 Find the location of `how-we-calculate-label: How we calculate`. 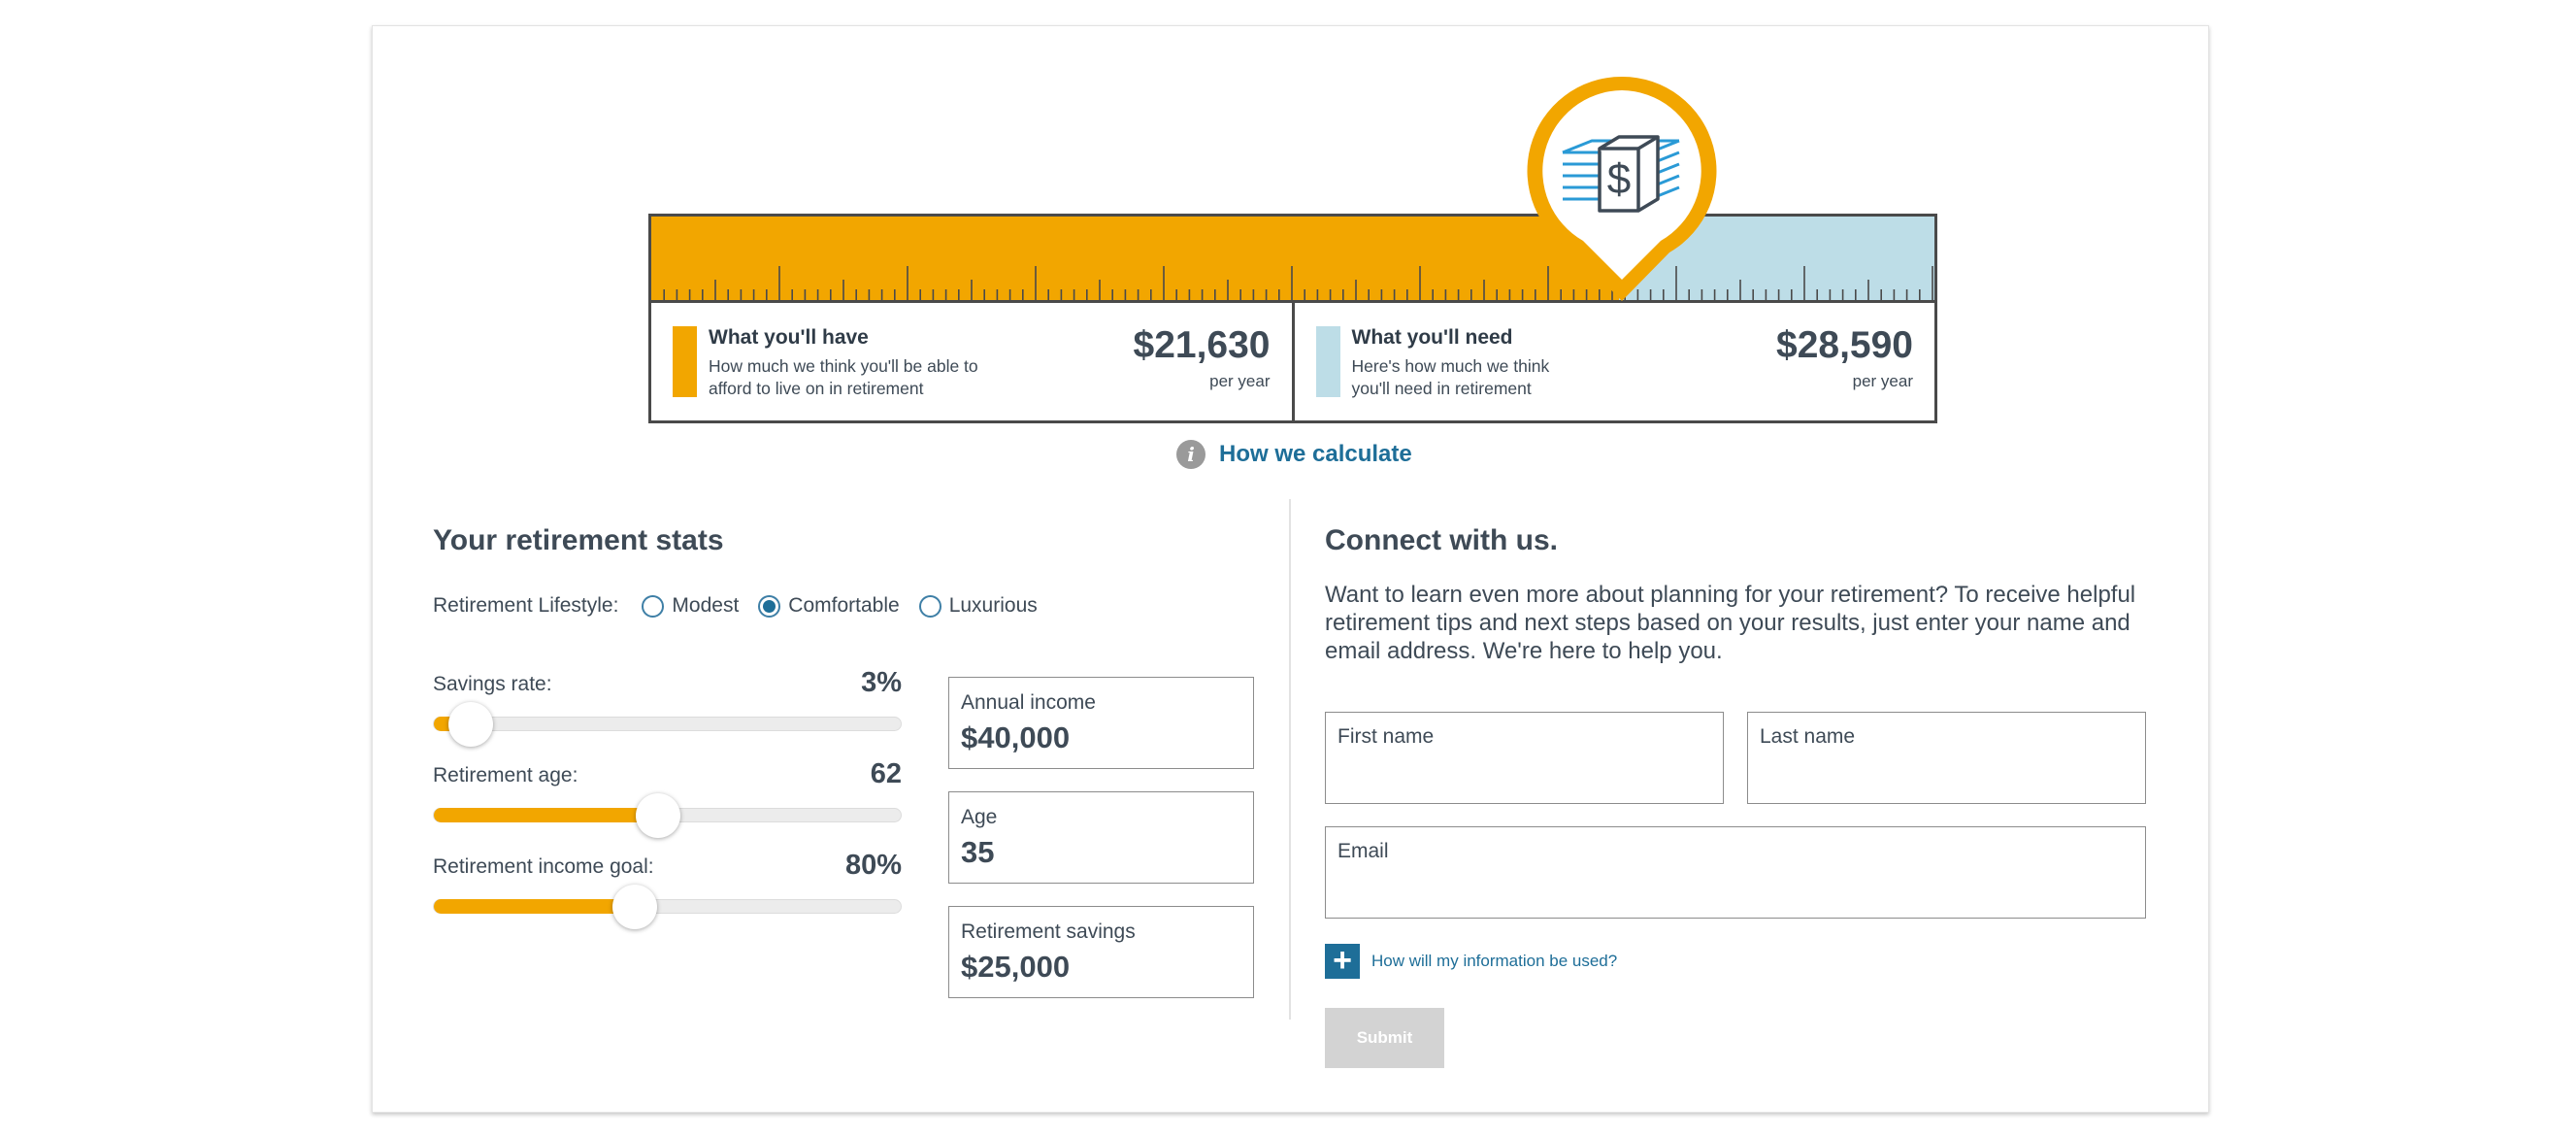

how-we-calculate-label: How we calculate is located at coordinates (1315, 454).